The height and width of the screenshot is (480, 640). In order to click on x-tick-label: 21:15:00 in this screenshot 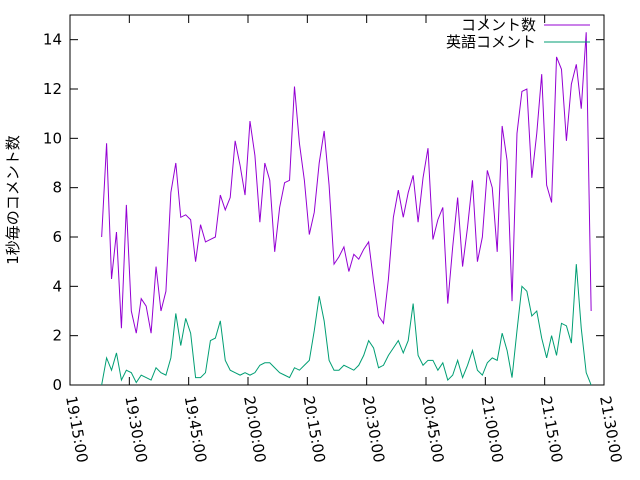, I will do `click(551, 429)`.